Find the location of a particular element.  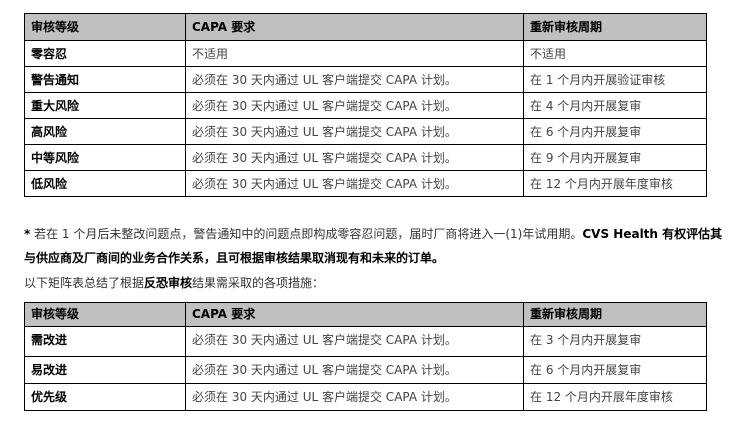

level-cell: 中等风险 is located at coordinates (105, 157).